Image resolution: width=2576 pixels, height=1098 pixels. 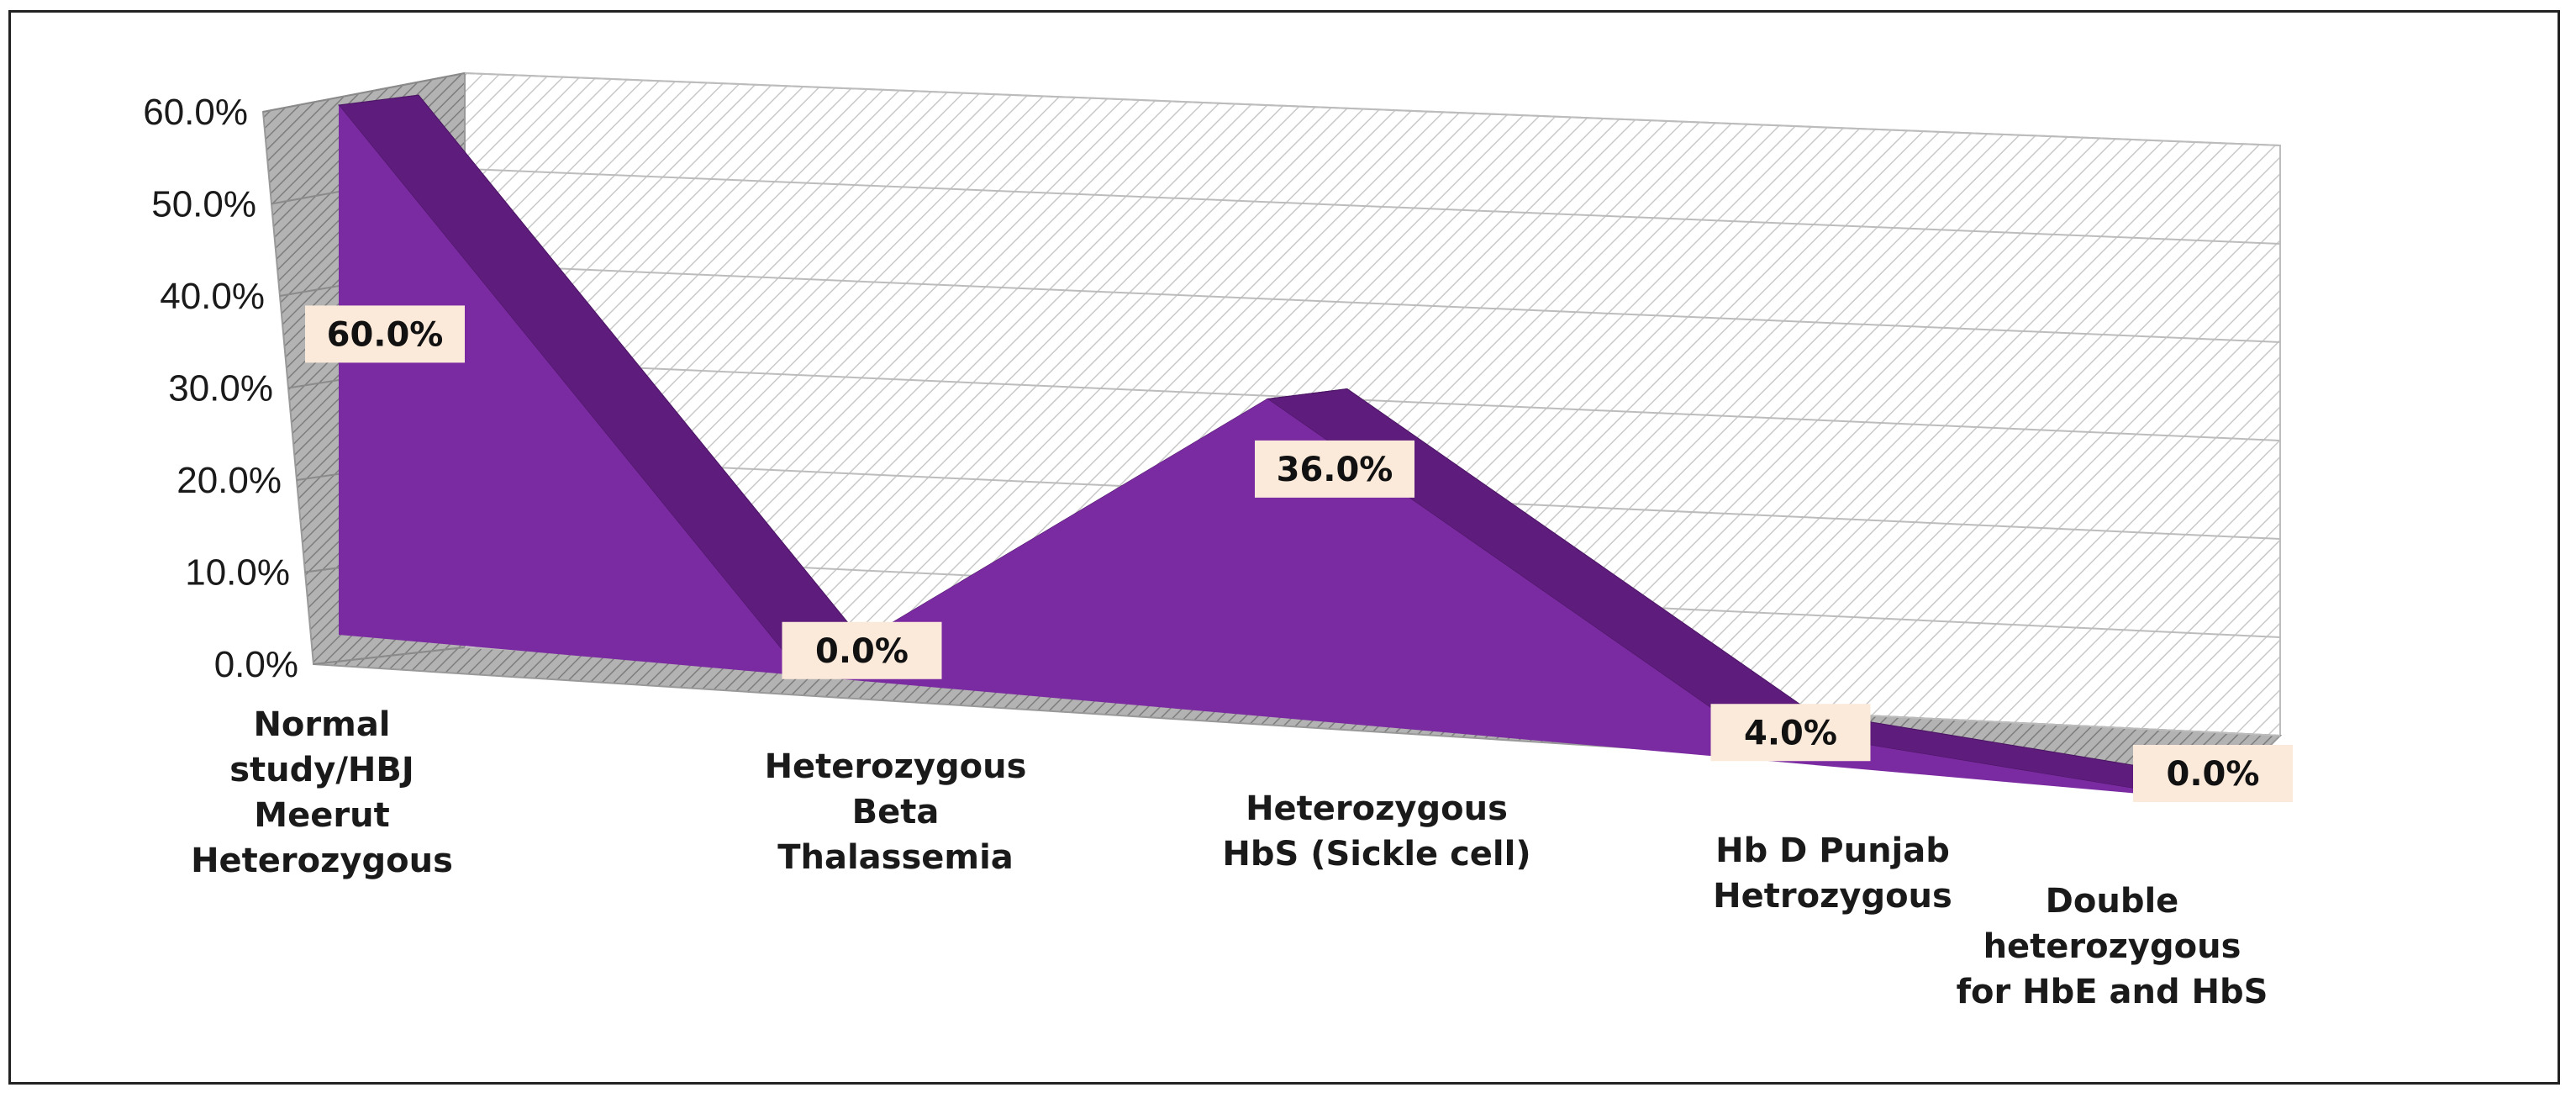 I want to click on data-label: 36.0%, so click(x=1335, y=470).